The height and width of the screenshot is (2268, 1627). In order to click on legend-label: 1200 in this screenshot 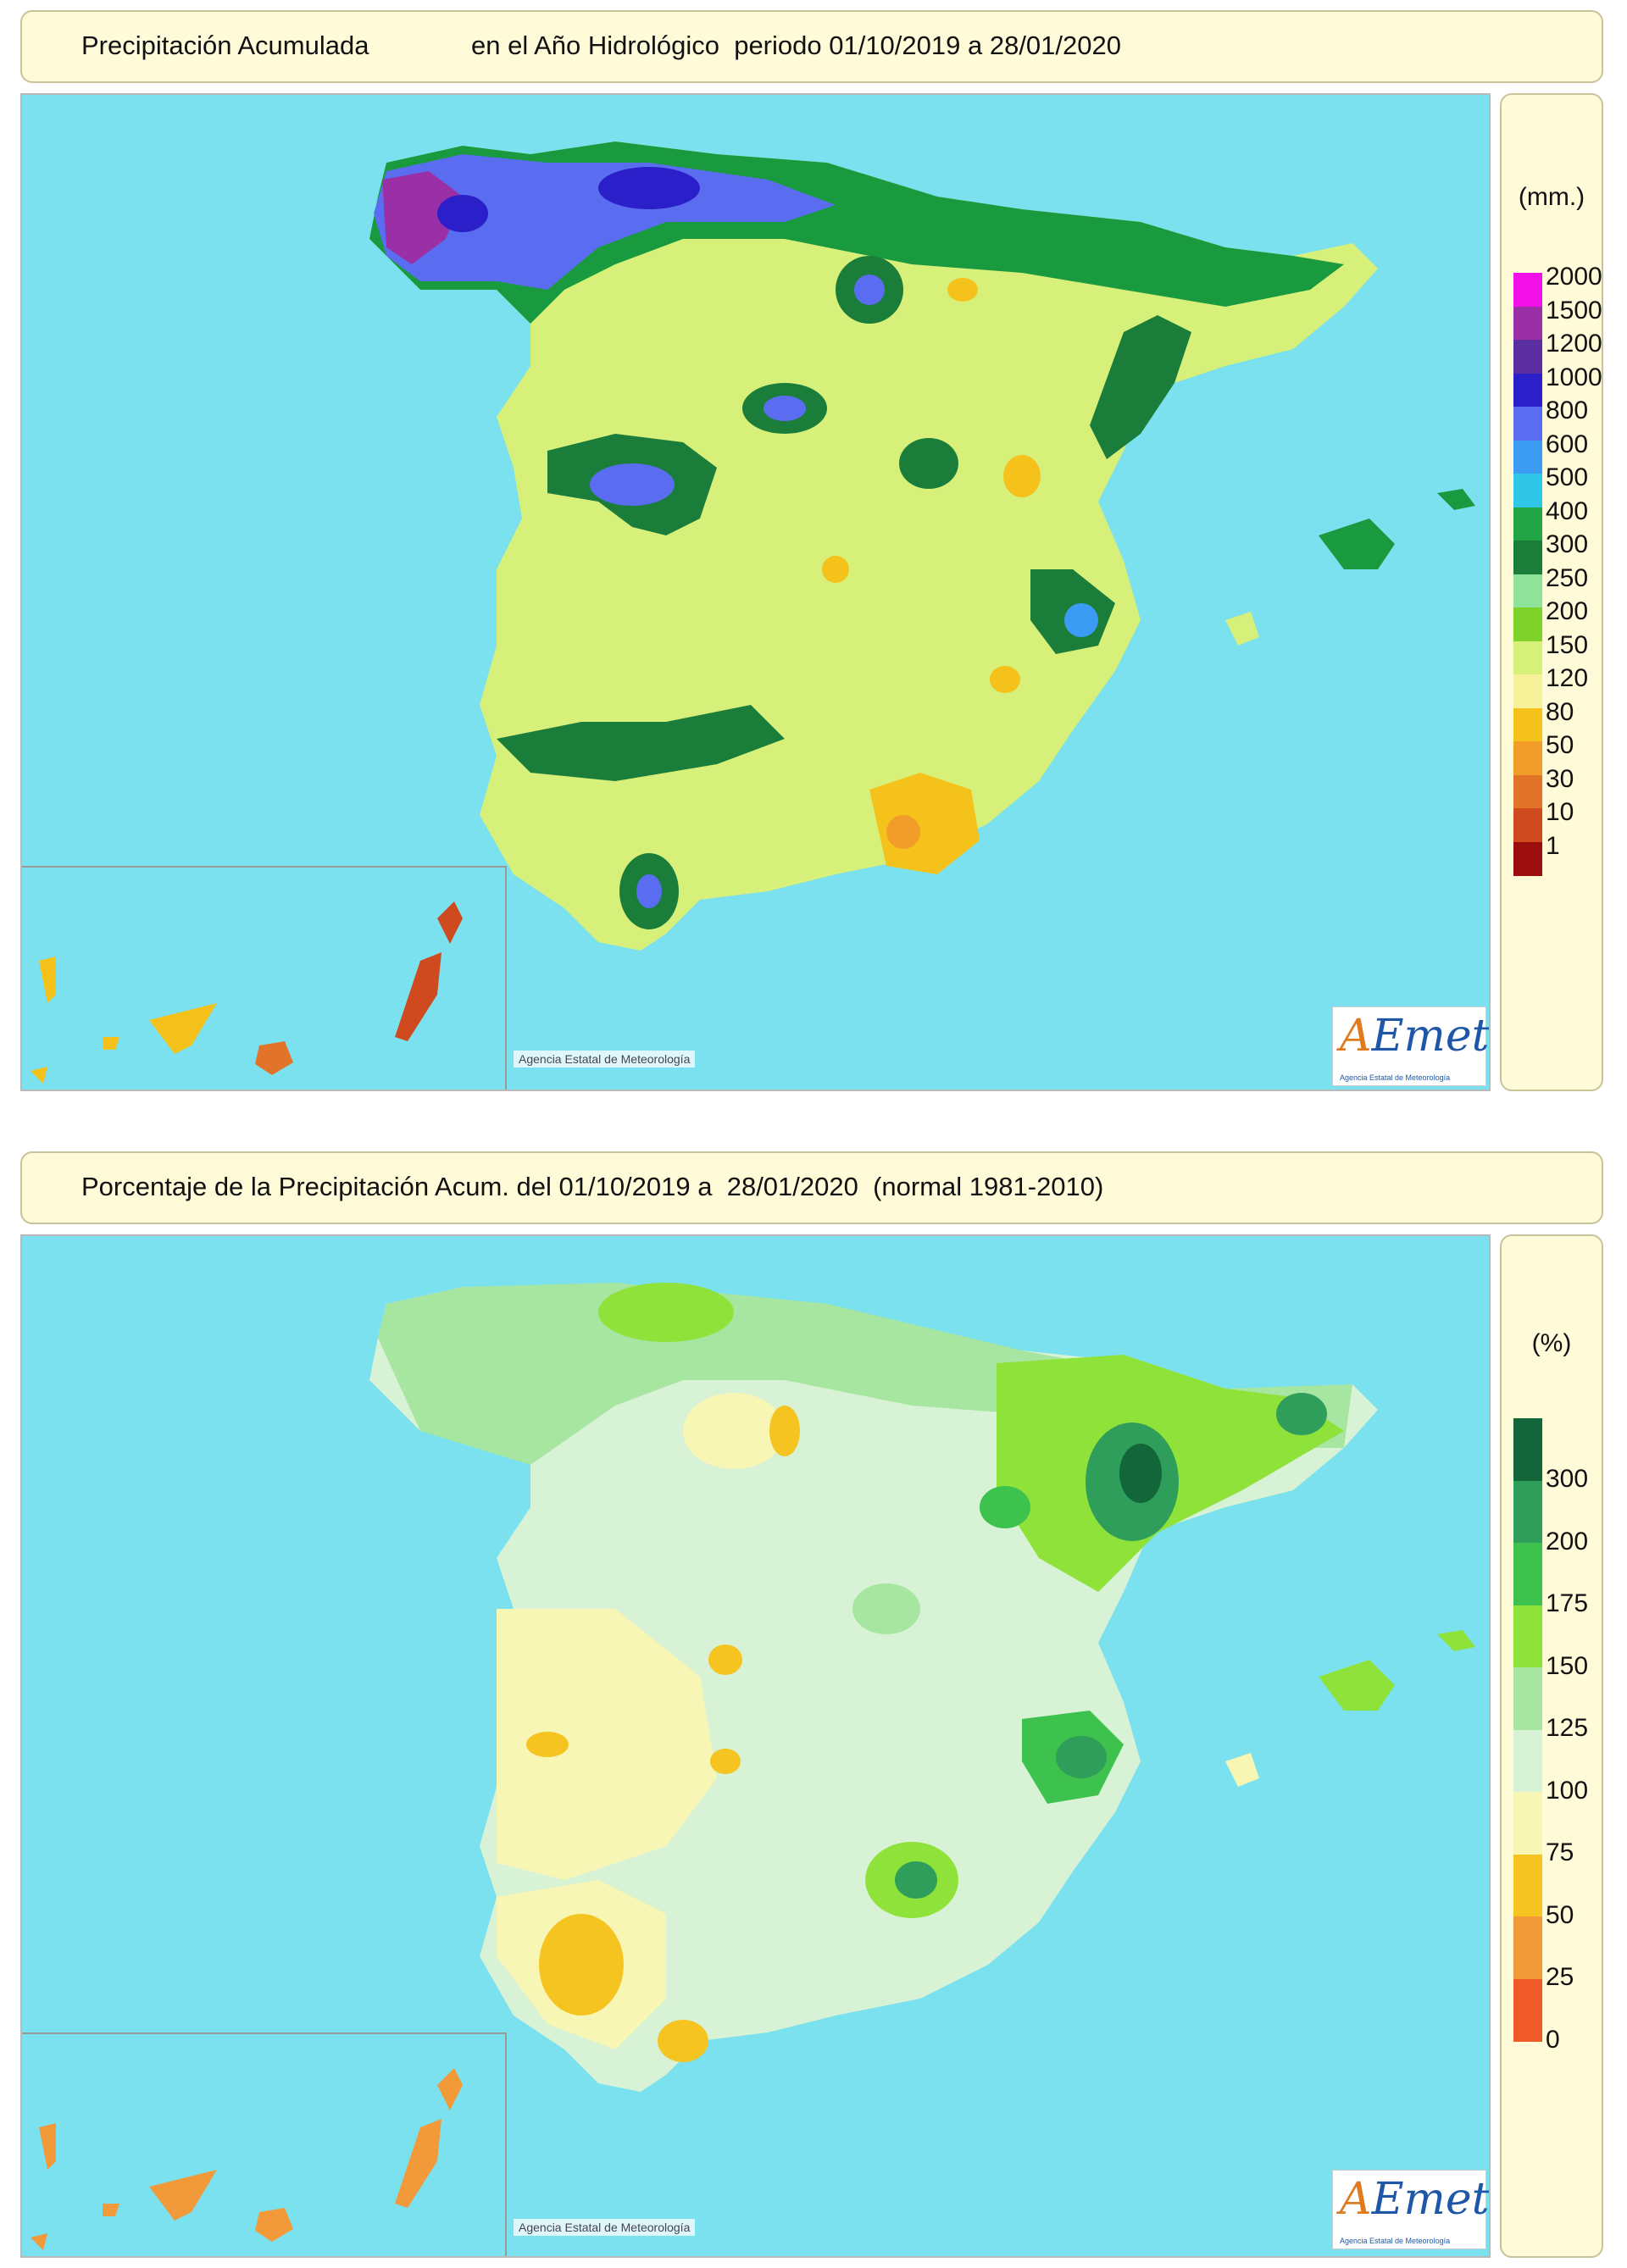, I will do `click(1574, 344)`.